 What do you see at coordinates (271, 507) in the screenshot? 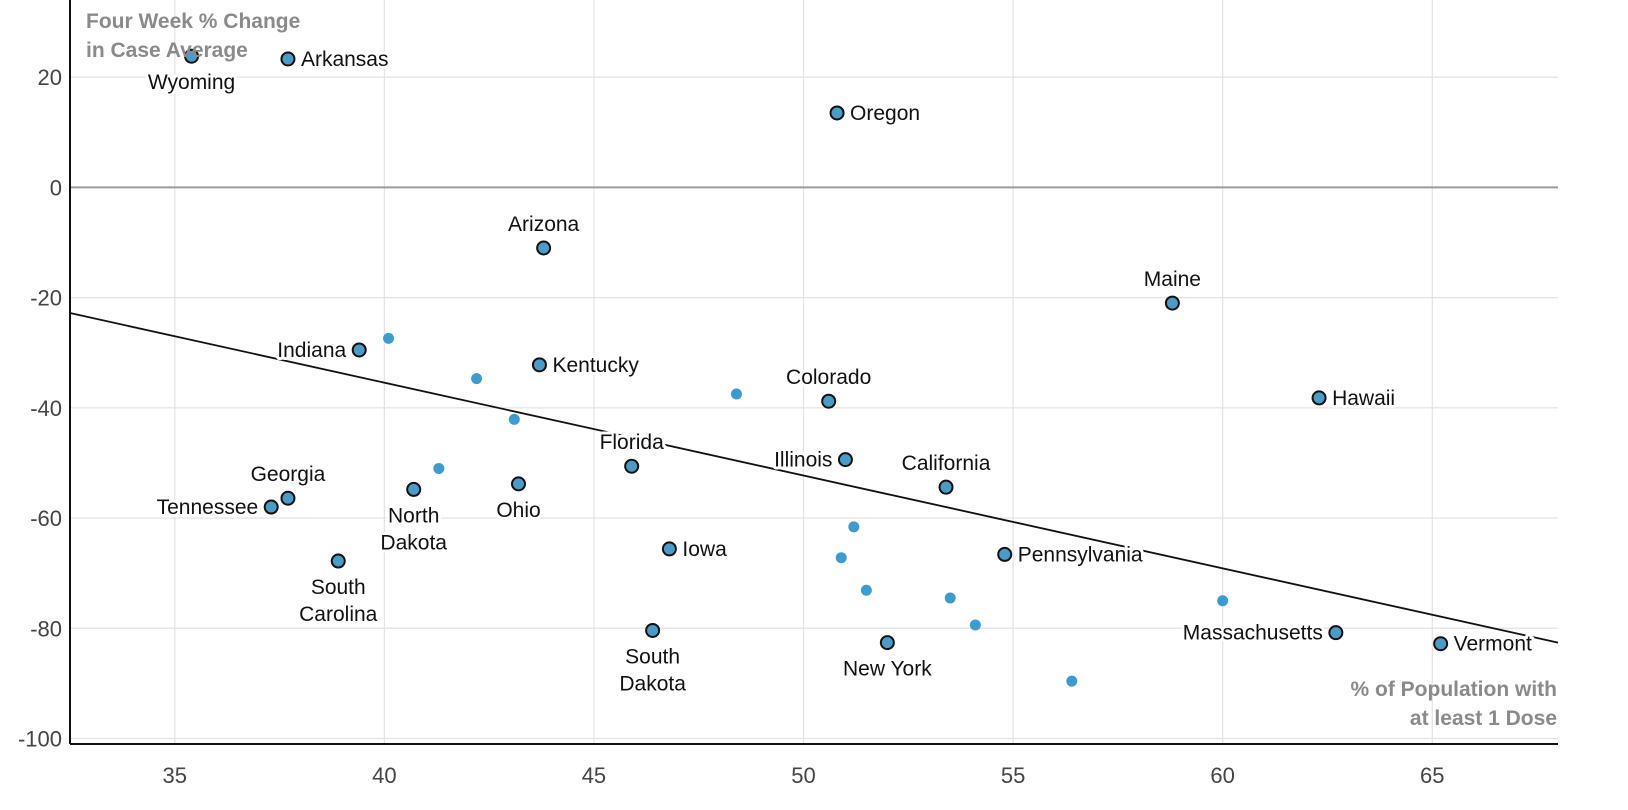
I see `data-point-tennessee` at bounding box center [271, 507].